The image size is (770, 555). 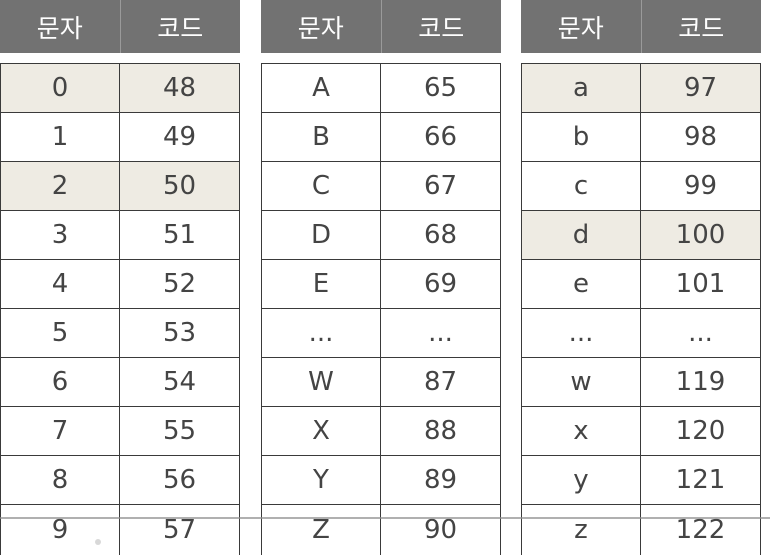 I want to click on table-row: x 120, so click(x=641, y=431).